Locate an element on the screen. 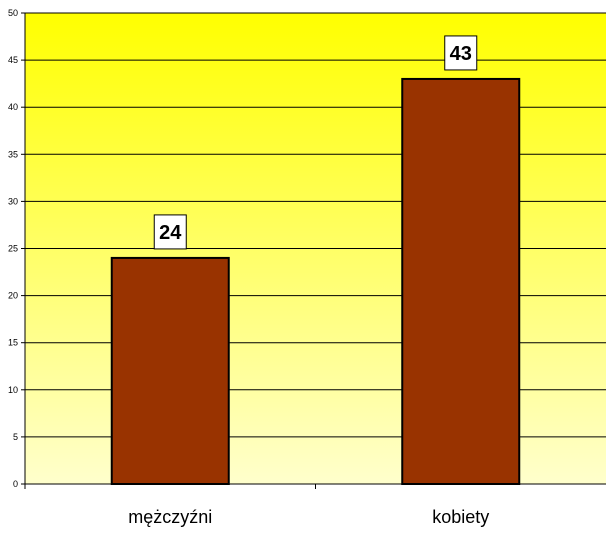 The height and width of the screenshot is (533, 606). y-tick-label: 0 is located at coordinates (15, 484).